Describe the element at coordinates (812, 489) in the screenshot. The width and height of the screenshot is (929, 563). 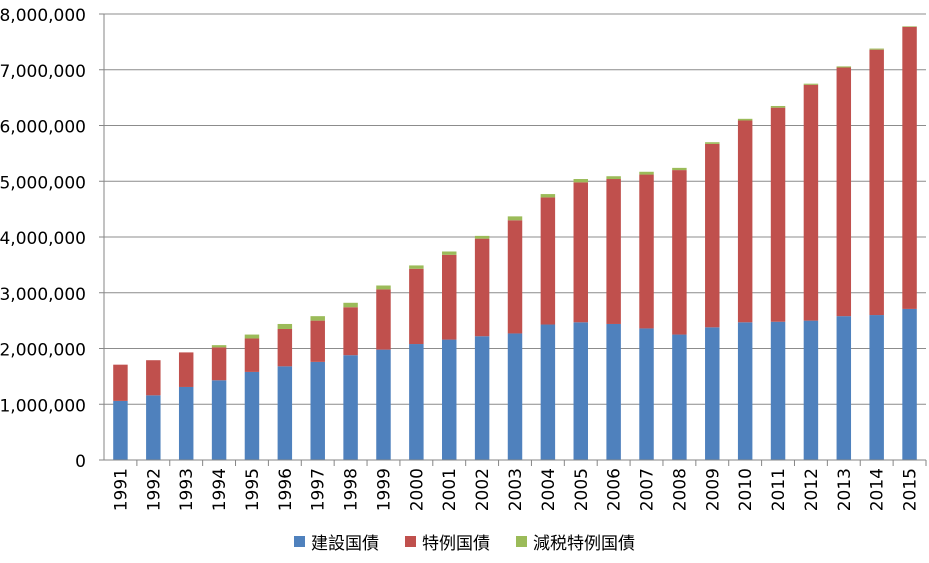
I see `x-tick-label-2012: 2012` at that location.